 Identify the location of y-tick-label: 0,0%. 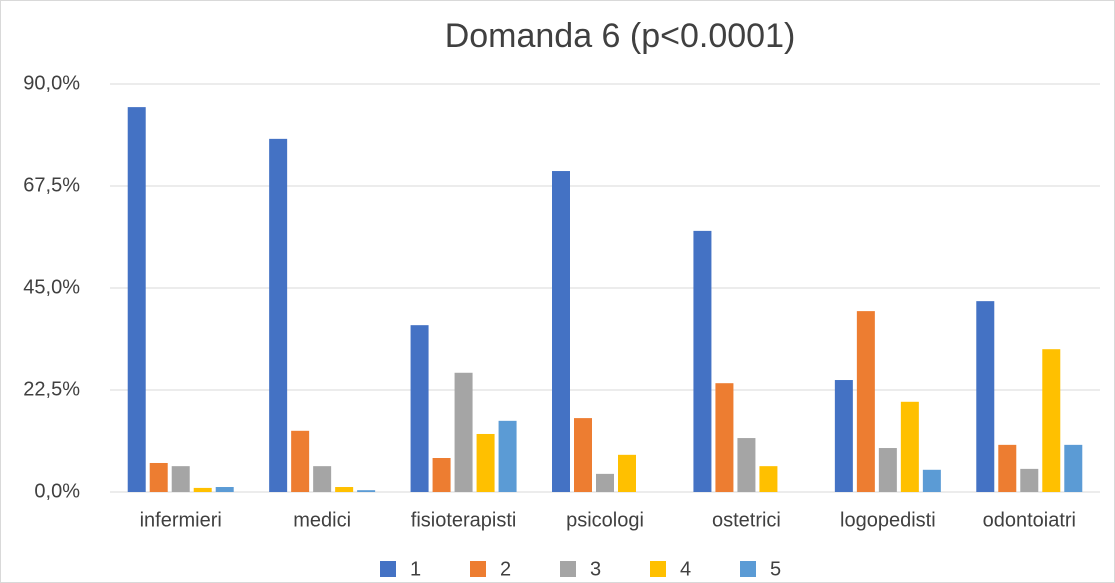
(57, 491).